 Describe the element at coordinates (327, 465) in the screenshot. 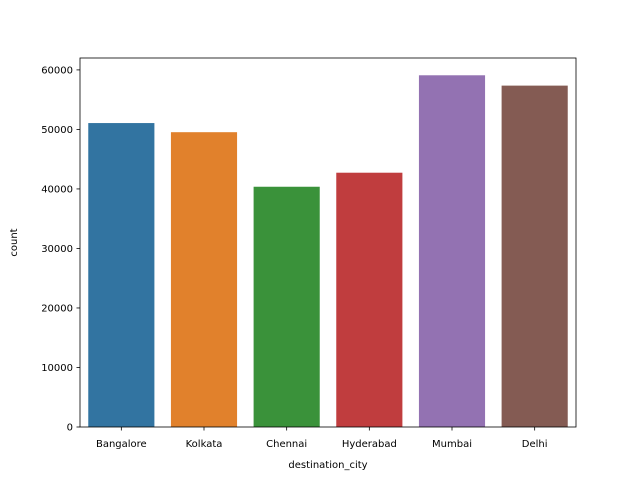

I see `x-axis-label: destination_city` at that location.